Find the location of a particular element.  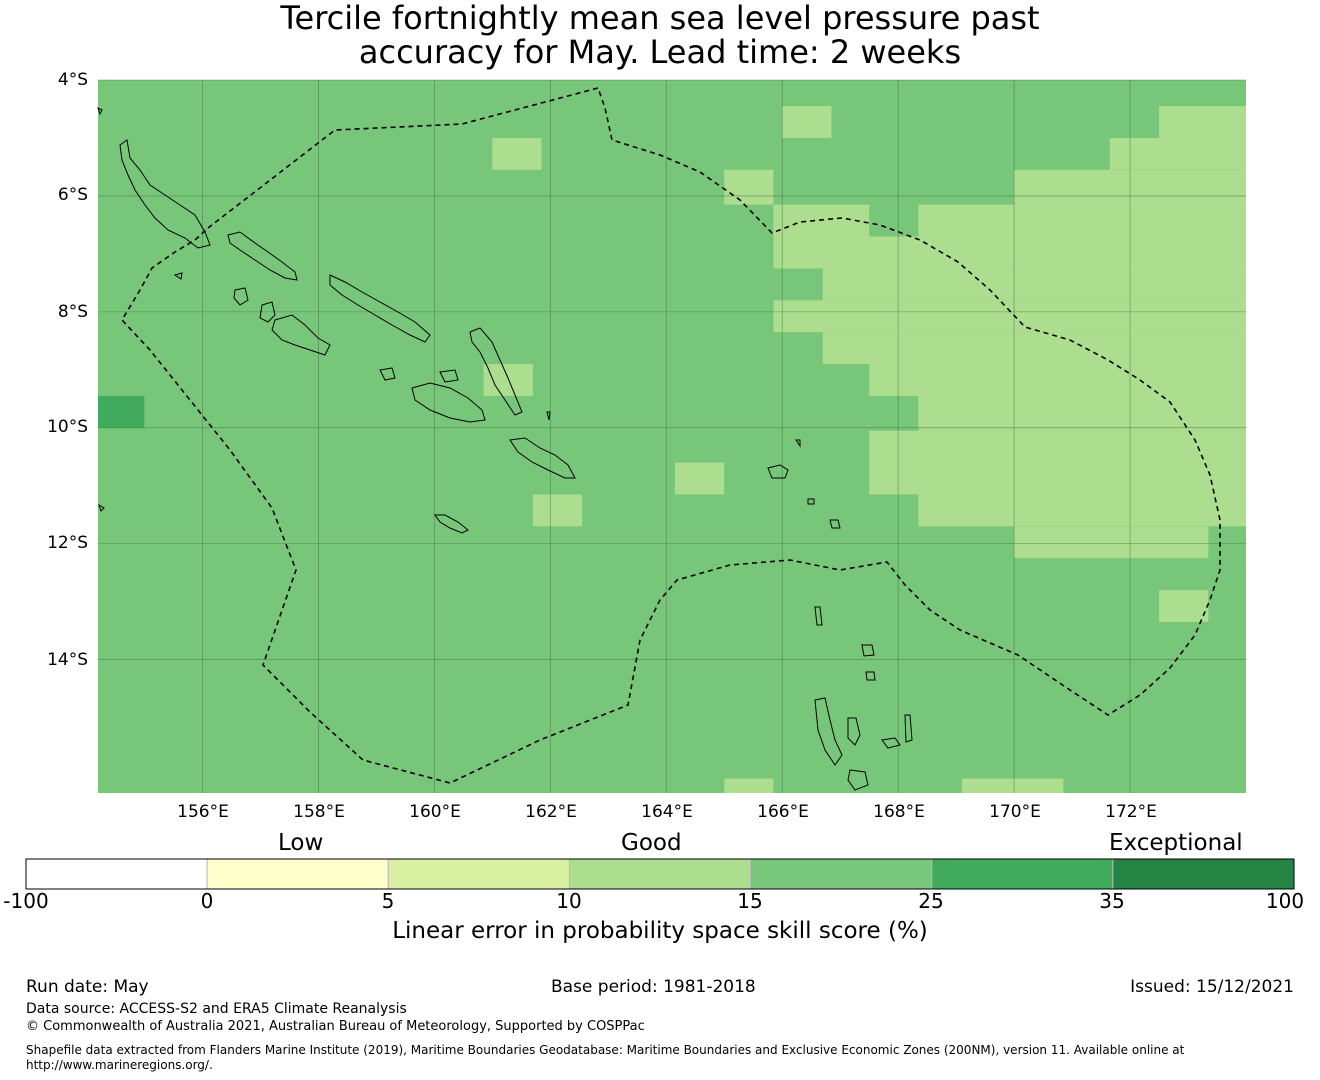

island-vella is located at coordinates (241, 296).